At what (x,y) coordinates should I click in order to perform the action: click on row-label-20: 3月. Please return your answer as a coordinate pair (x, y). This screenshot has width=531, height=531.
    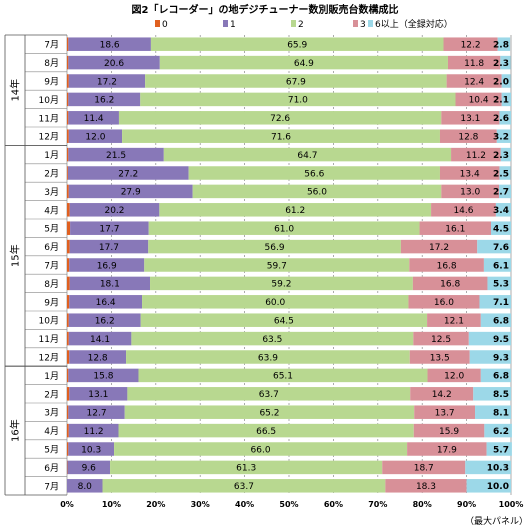
    Looking at the image, I should click on (51, 413).